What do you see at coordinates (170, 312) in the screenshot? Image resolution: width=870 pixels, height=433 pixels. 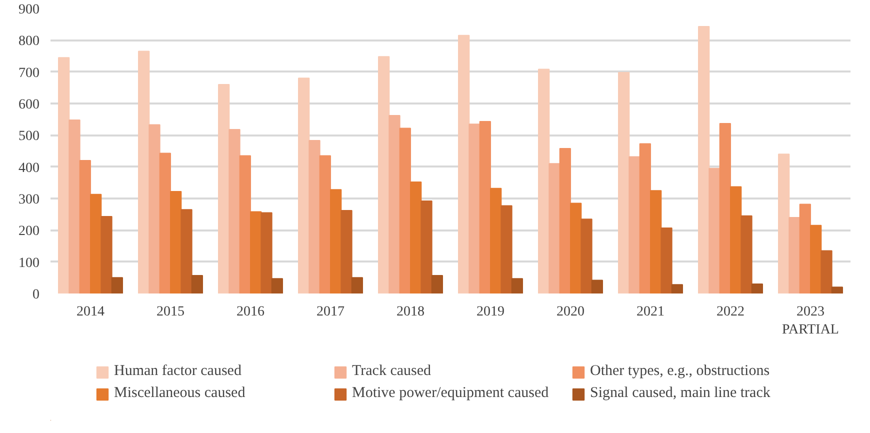 I see `x-tick-label: 2015` at bounding box center [170, 312].